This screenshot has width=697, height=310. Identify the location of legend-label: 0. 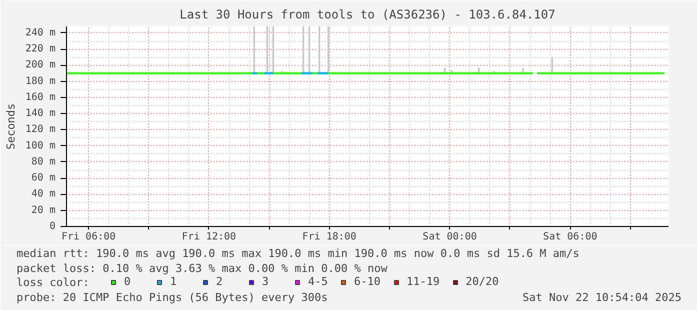
(128, 281).